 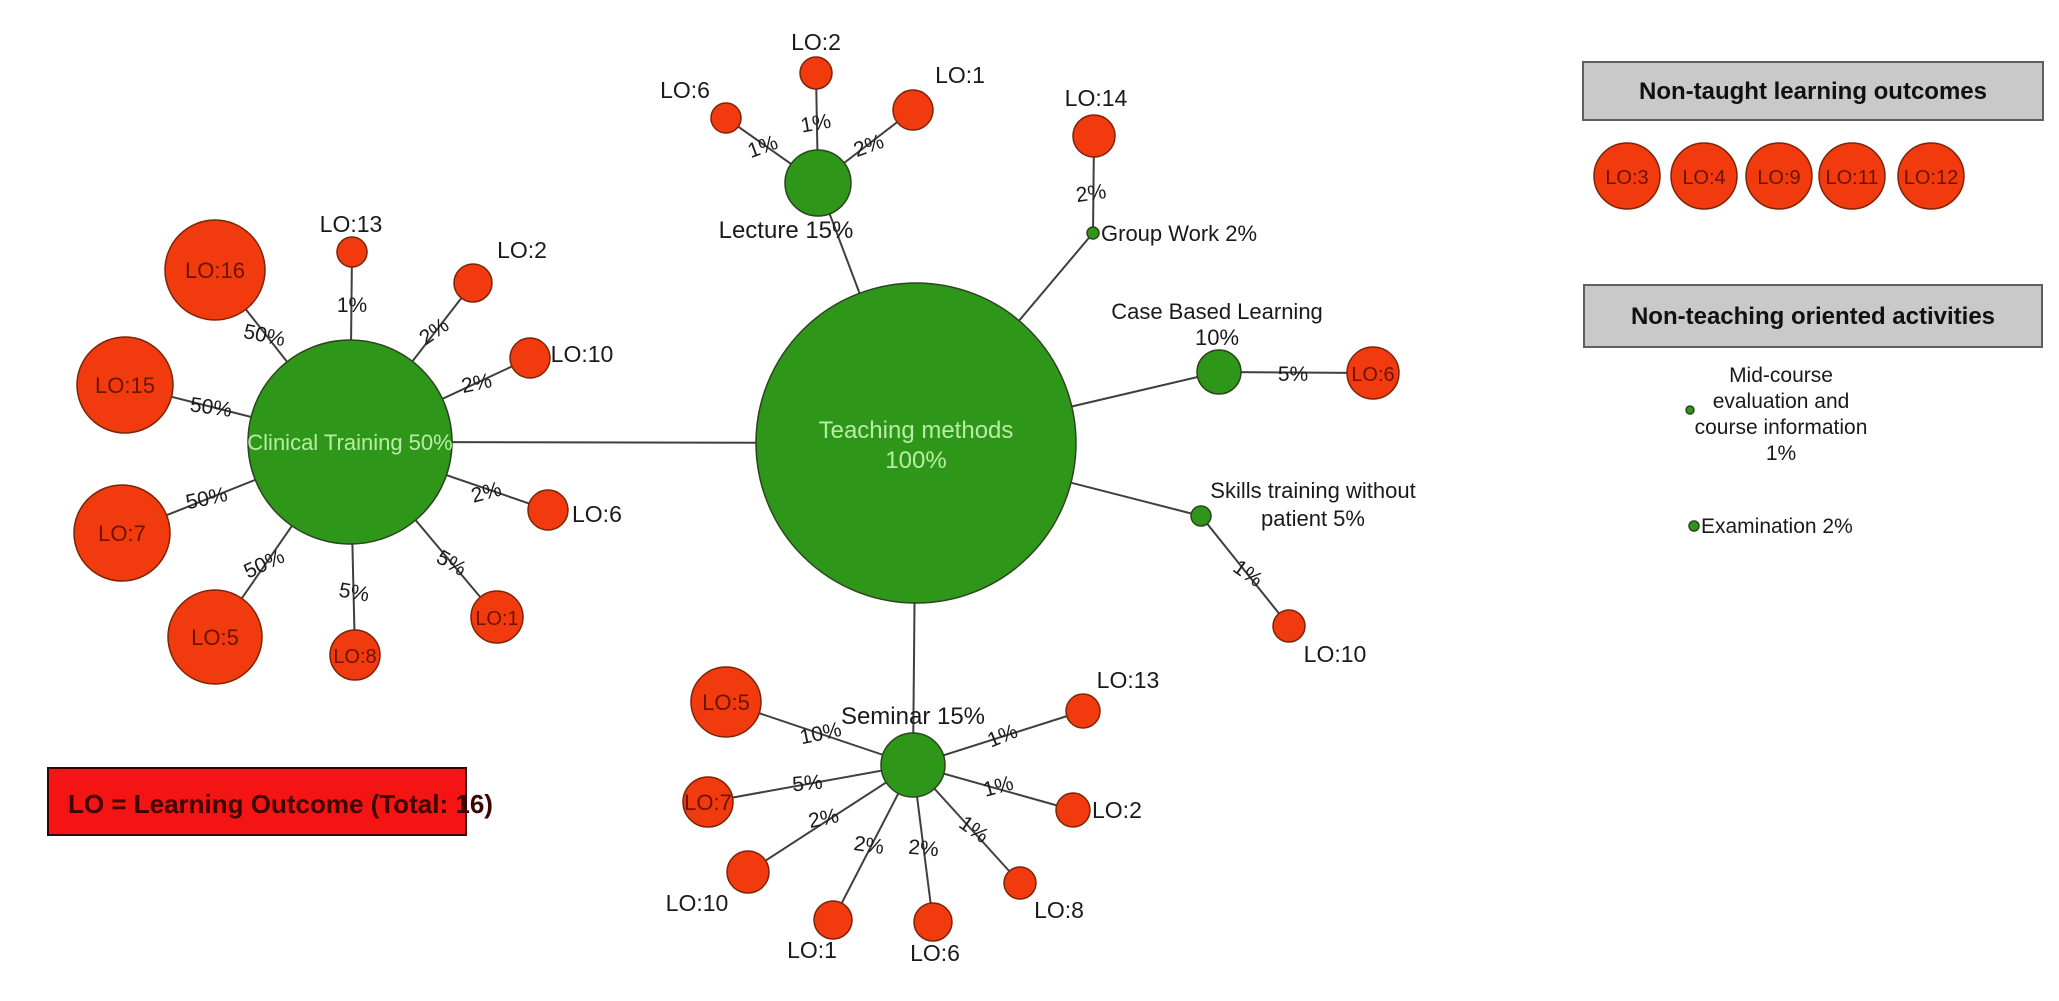 What do you see at coordinates (1219, 372) in the screenshot?
I see `node-case-hub` at bounding box center [1219, 372].